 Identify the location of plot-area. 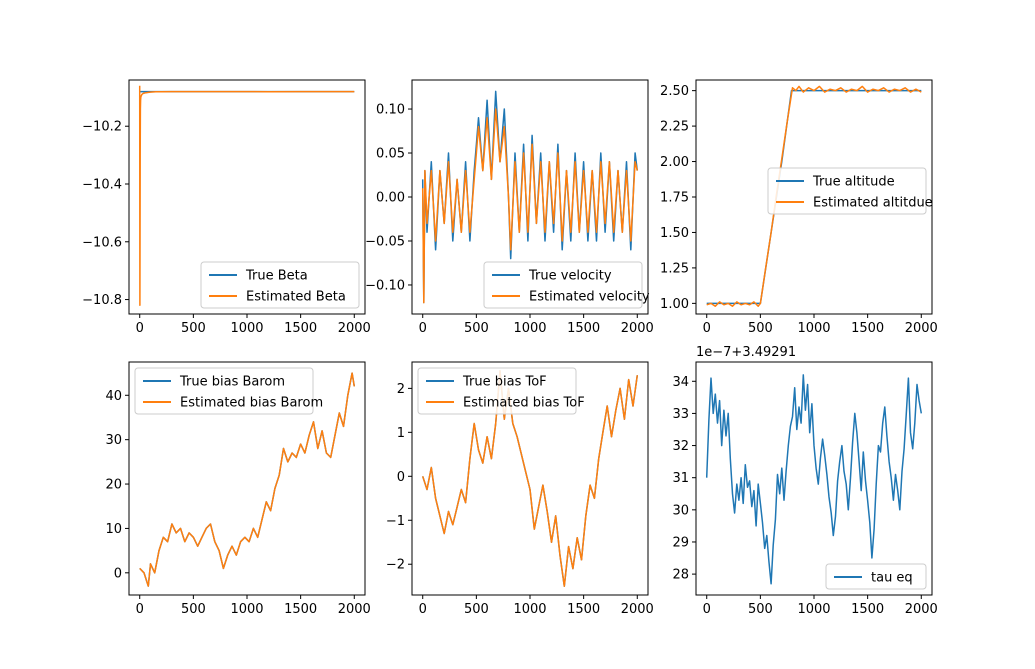
(814, 478).